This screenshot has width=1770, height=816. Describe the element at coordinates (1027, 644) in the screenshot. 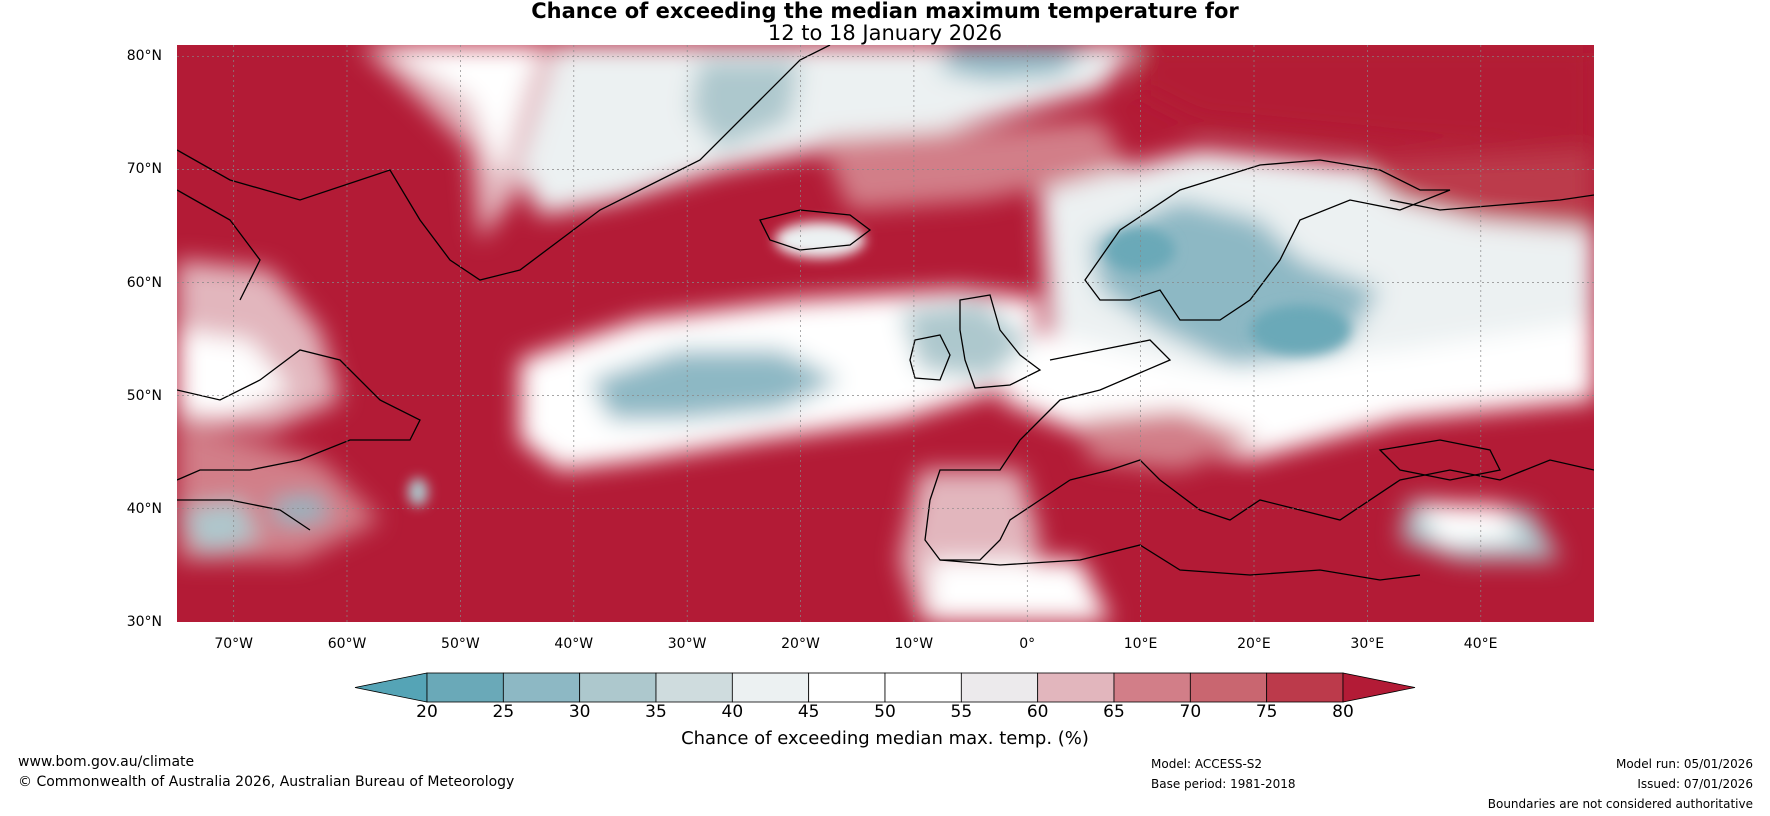

I see `longitude-label: 0°` at that location.